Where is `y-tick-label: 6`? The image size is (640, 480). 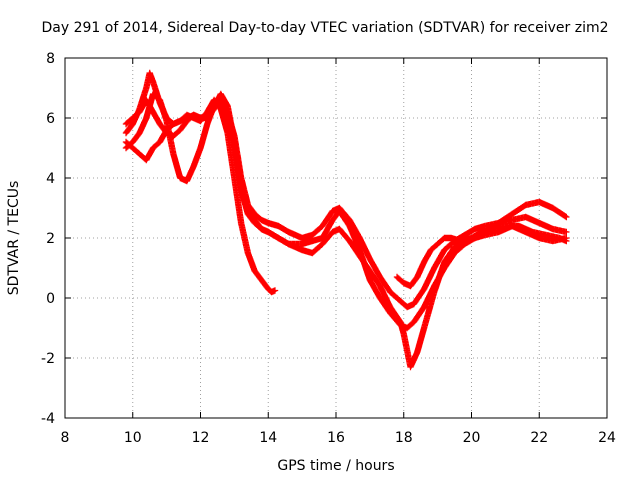
y-tick-label: 6 is located at coordinates (50, 119).